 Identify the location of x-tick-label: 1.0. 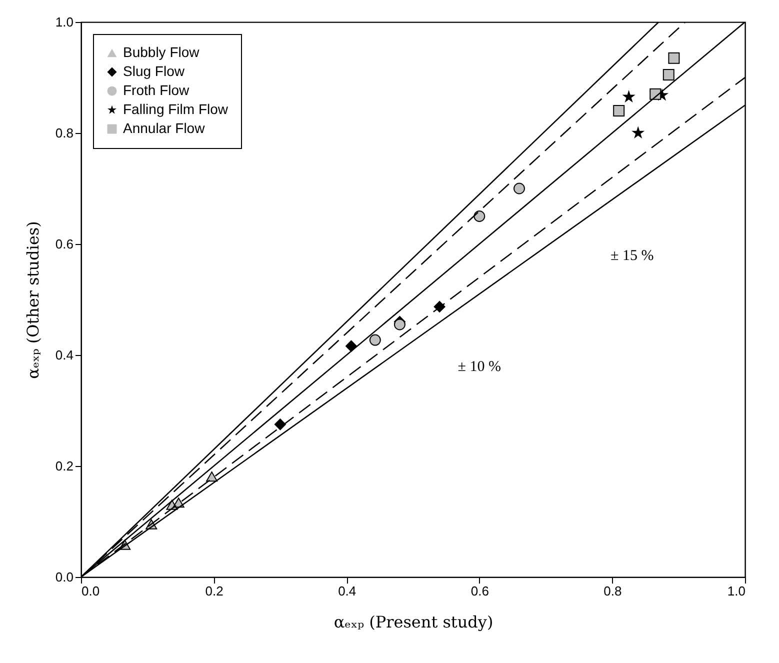
(736, 591).